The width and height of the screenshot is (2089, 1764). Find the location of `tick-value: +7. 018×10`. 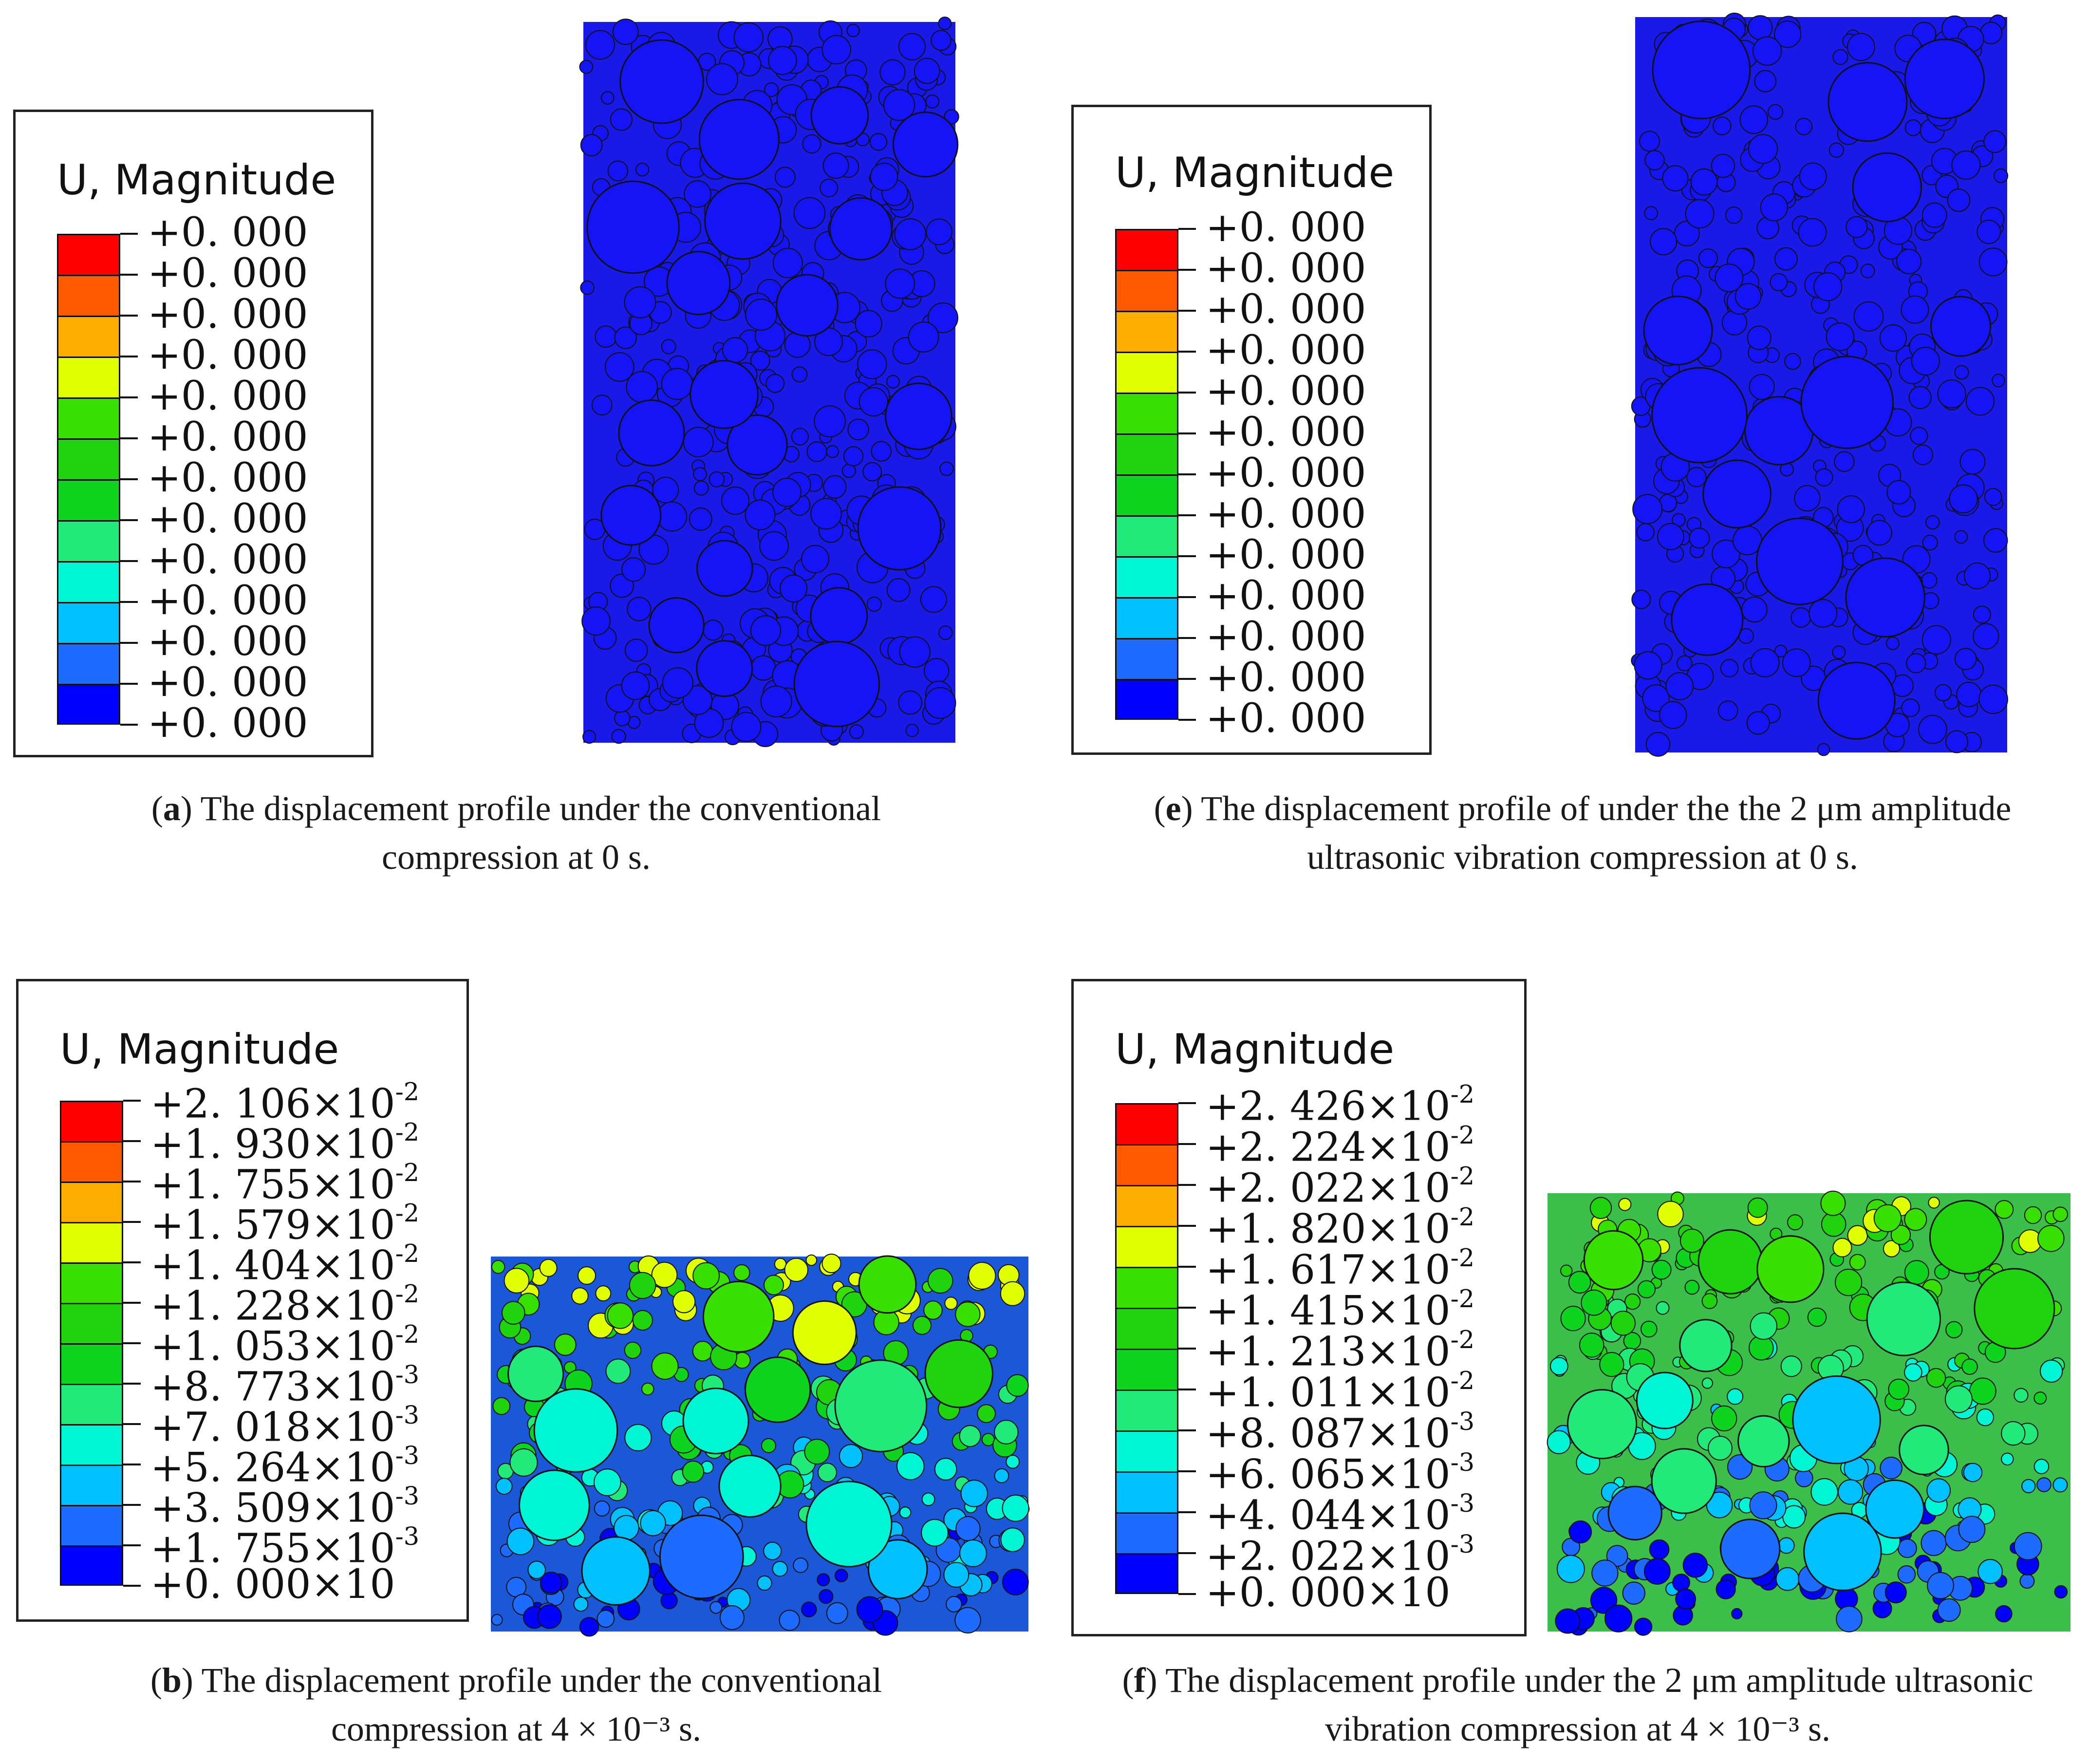

tick-value: +7. 018×10 is located at coordinates (272, 1427).